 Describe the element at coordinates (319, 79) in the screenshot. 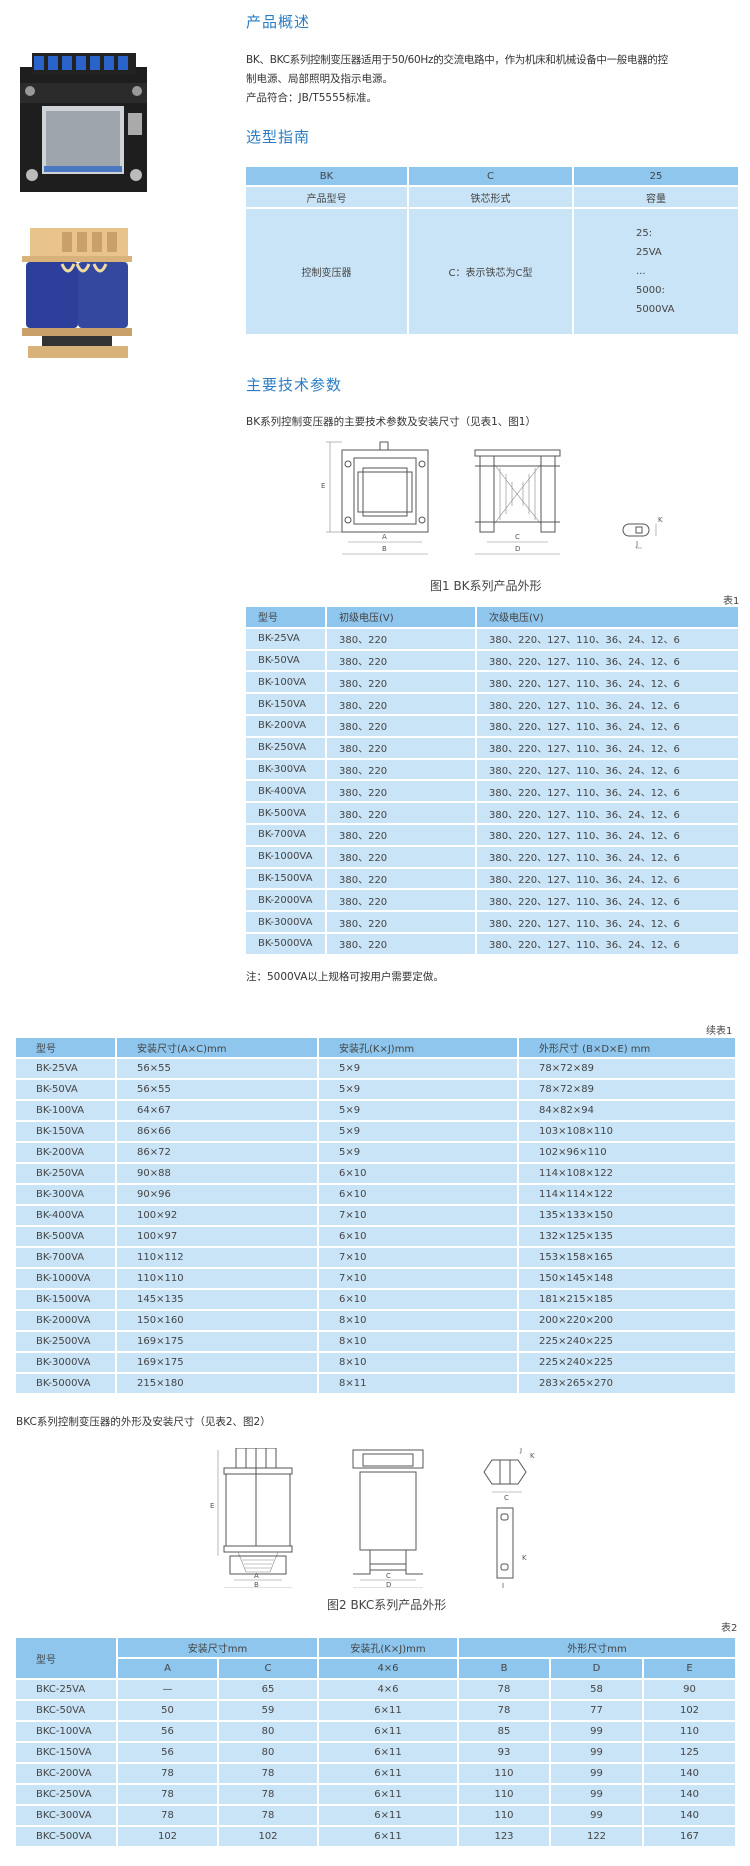

I see `overview-line-2: 制电源、局部照明及指示电源。` at that location.